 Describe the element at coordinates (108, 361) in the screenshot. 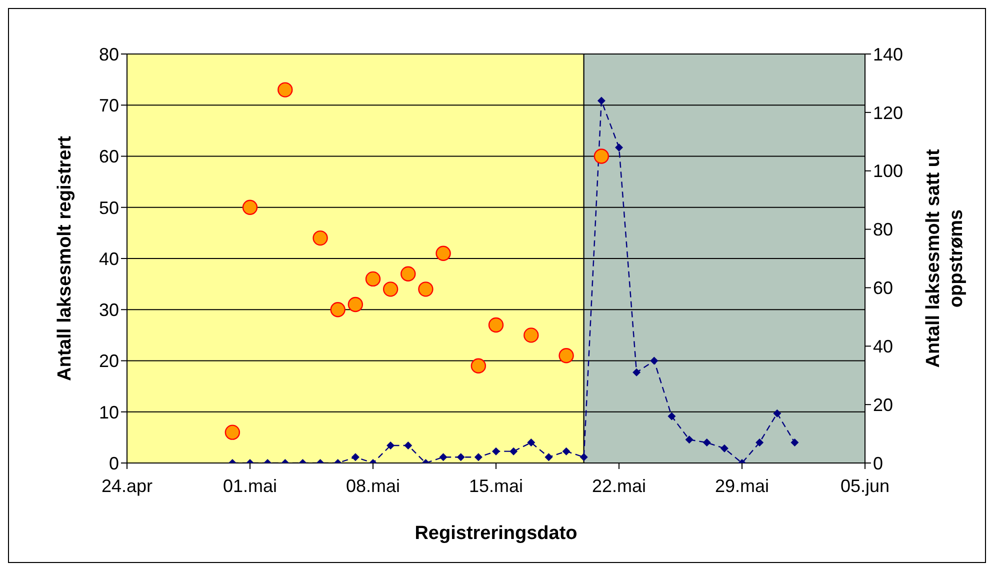

I see `y-tick-label: 20` at that location.